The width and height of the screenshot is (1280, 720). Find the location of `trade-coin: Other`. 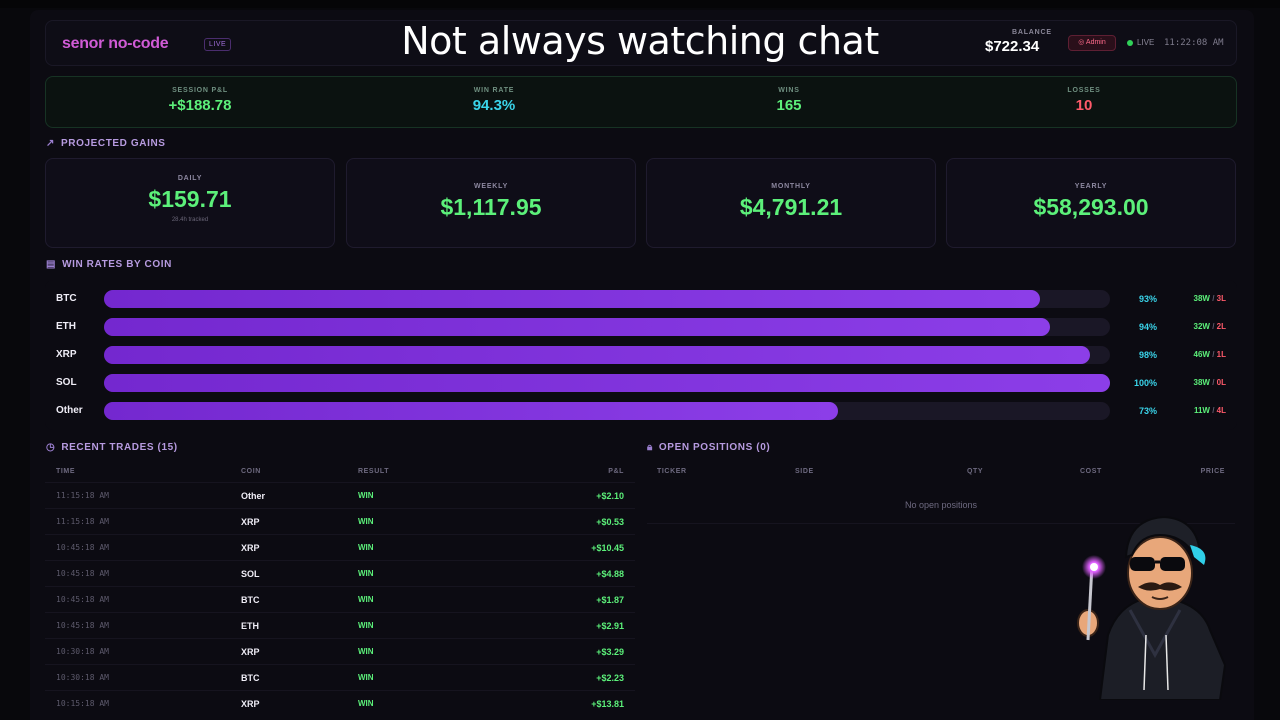

trade-coin: Other is located at coordinates (253, 496).